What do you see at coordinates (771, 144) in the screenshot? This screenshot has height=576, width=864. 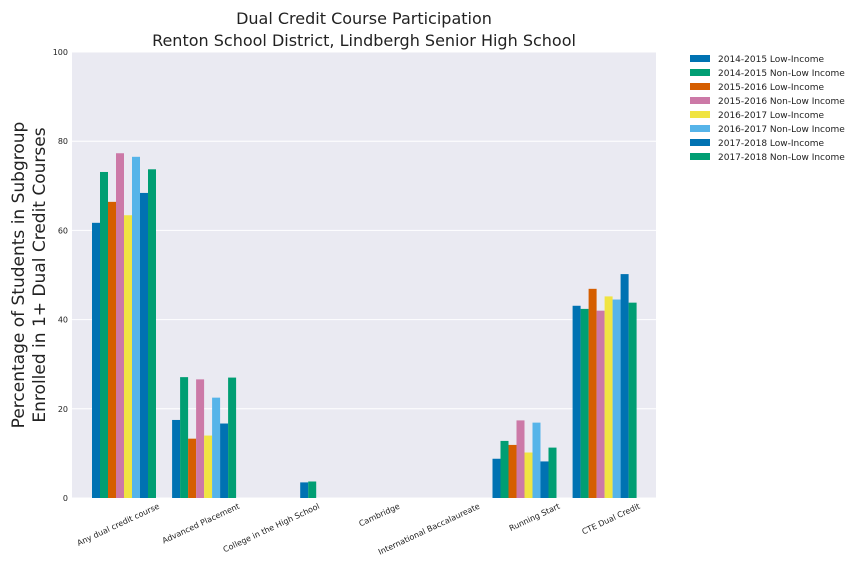 I see `legend-label: 2017-2018 Low-Income` at bounding box center [771, 144].